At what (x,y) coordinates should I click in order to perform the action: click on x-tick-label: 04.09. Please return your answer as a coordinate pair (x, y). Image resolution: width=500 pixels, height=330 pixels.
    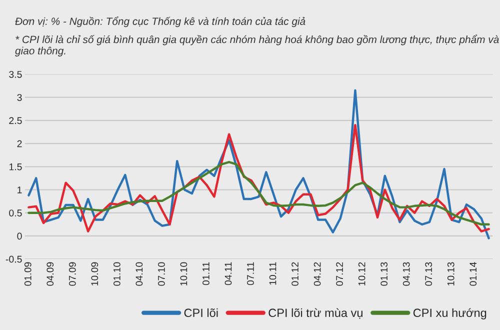
    Looking at the image, I should click on (50, 274).